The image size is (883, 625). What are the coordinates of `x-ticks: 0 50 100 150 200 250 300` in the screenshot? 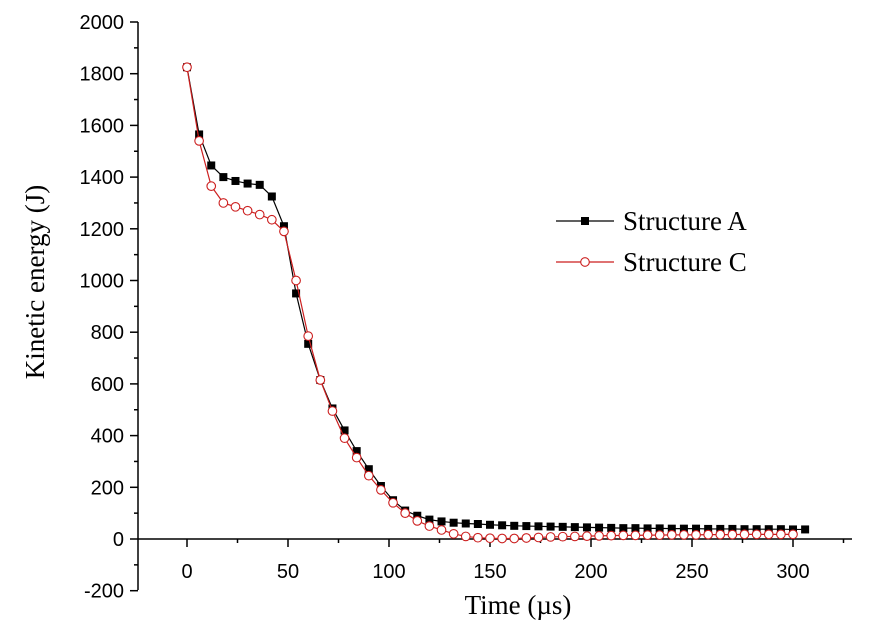 It's located at (513, 561).